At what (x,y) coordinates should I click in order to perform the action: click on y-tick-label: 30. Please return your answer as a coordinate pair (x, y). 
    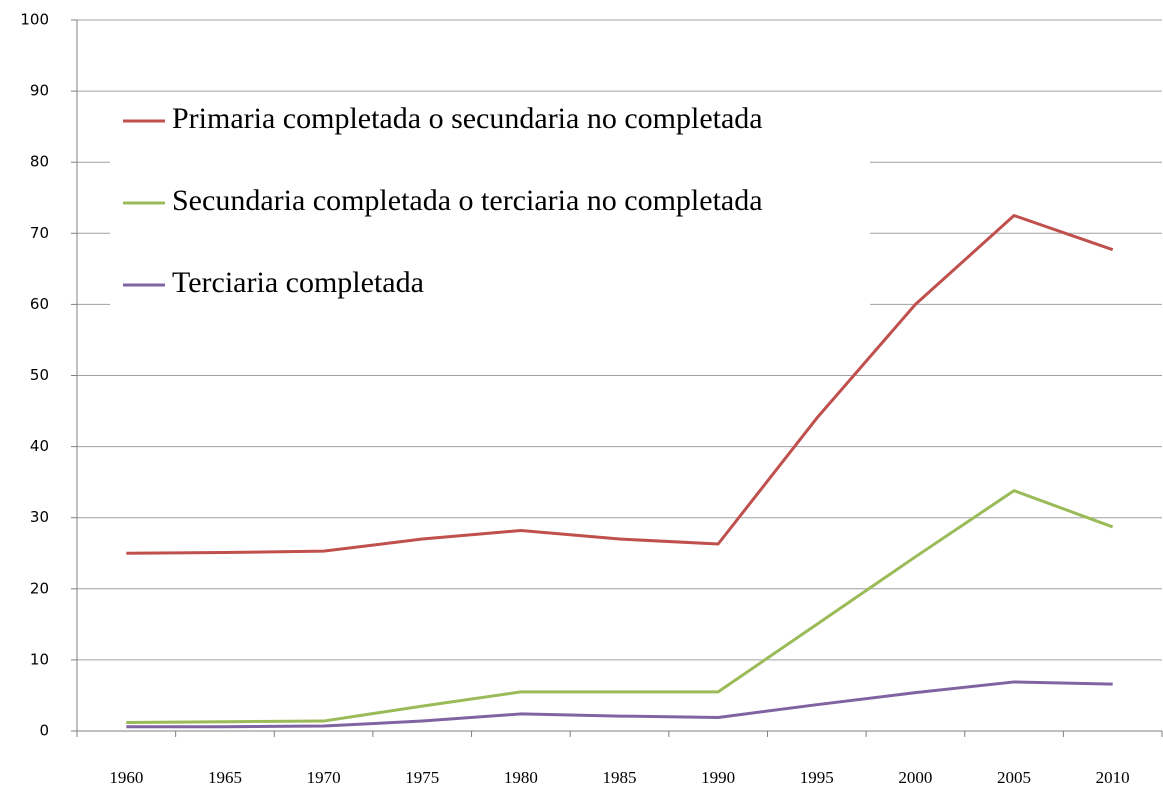
    Looking at the image, I should click on (39, 517).